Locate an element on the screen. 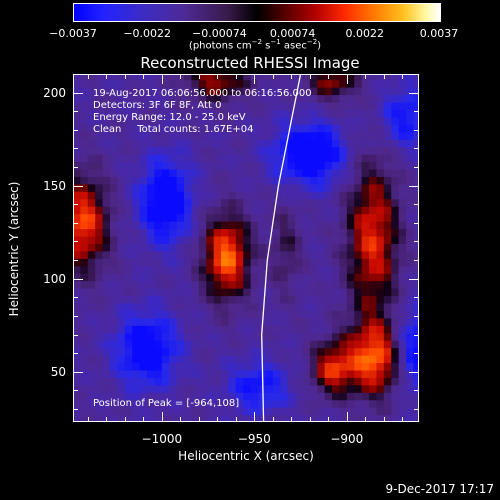 The width and height of the screenshot is (500, 500). x-tick-bottom is located at coordinates (162, 417).